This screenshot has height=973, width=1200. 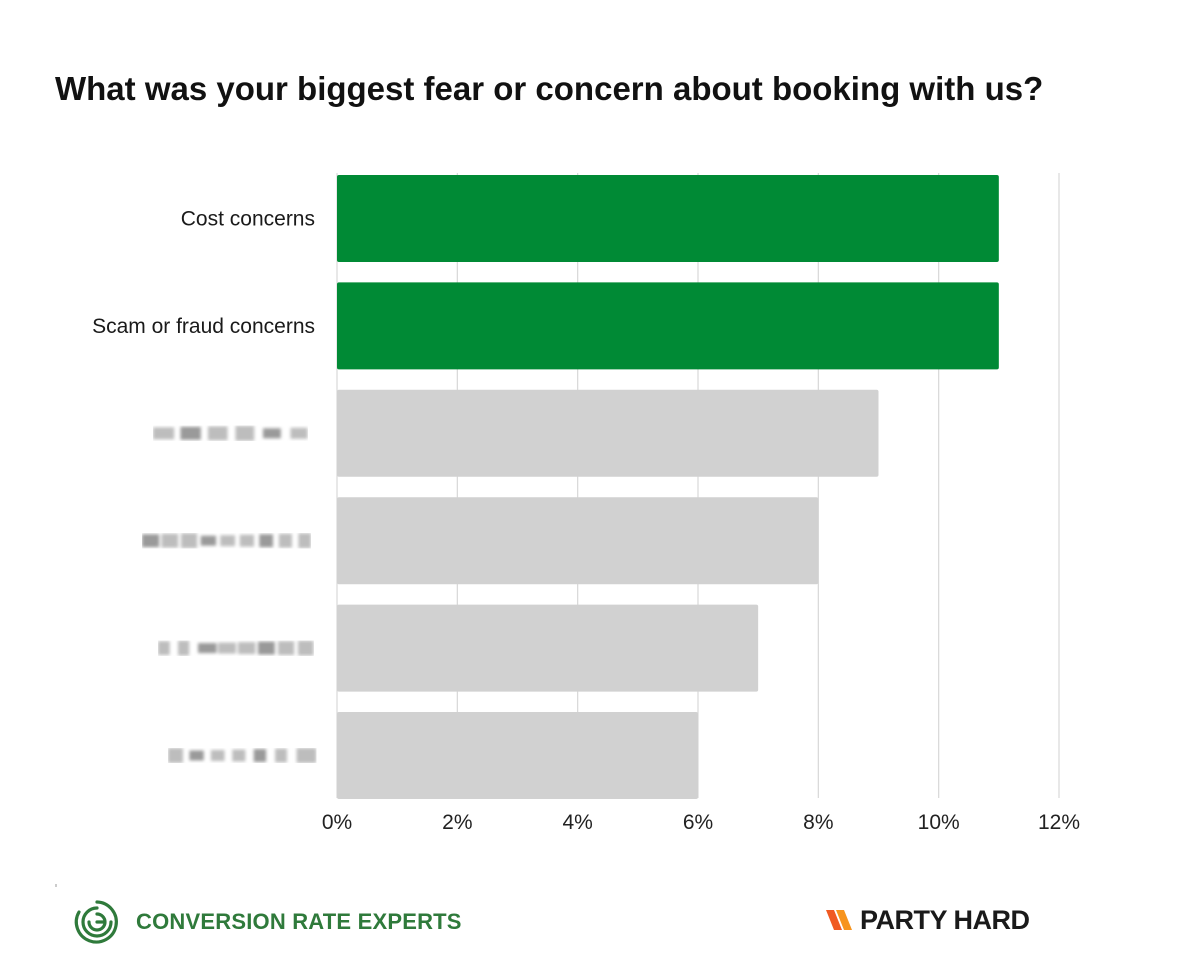 I want to click on x-tick-label: 8%, so click(x=818, y=822).